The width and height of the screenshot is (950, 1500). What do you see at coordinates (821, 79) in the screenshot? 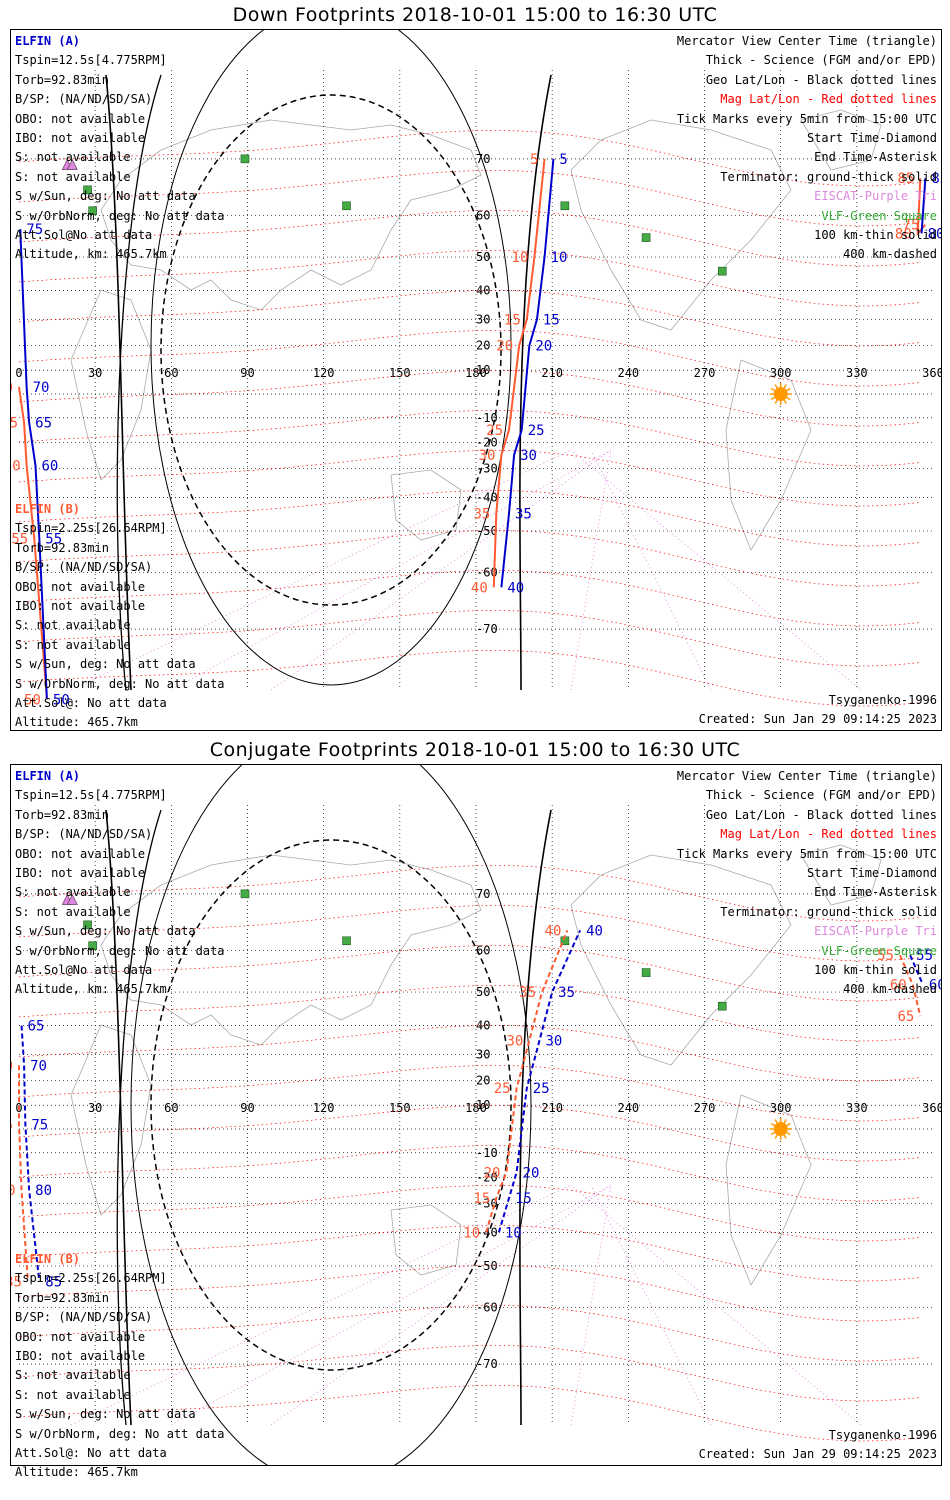
I see `legend-item: Geo Lat/Lon - Black dotted lines` at bounding box center [821, 79].